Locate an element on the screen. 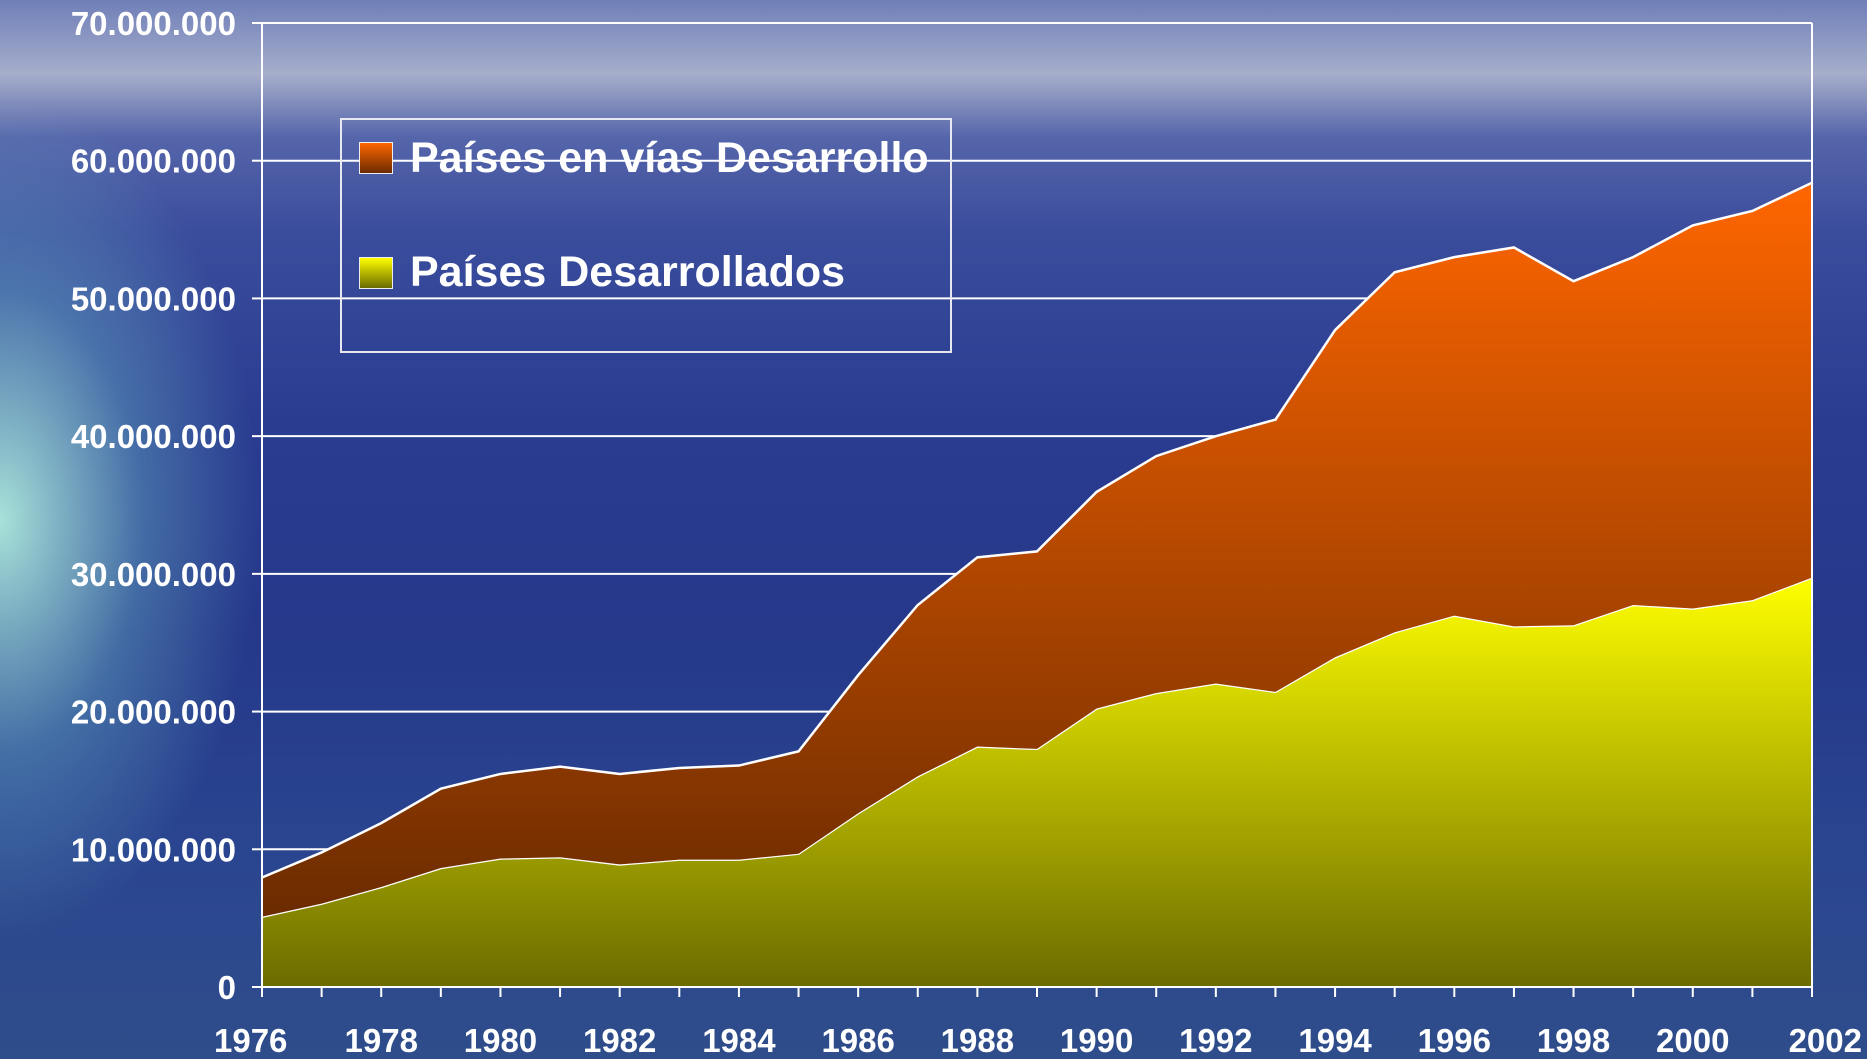  x-tick-label: 1982 is located at coordinates (619, 1040).